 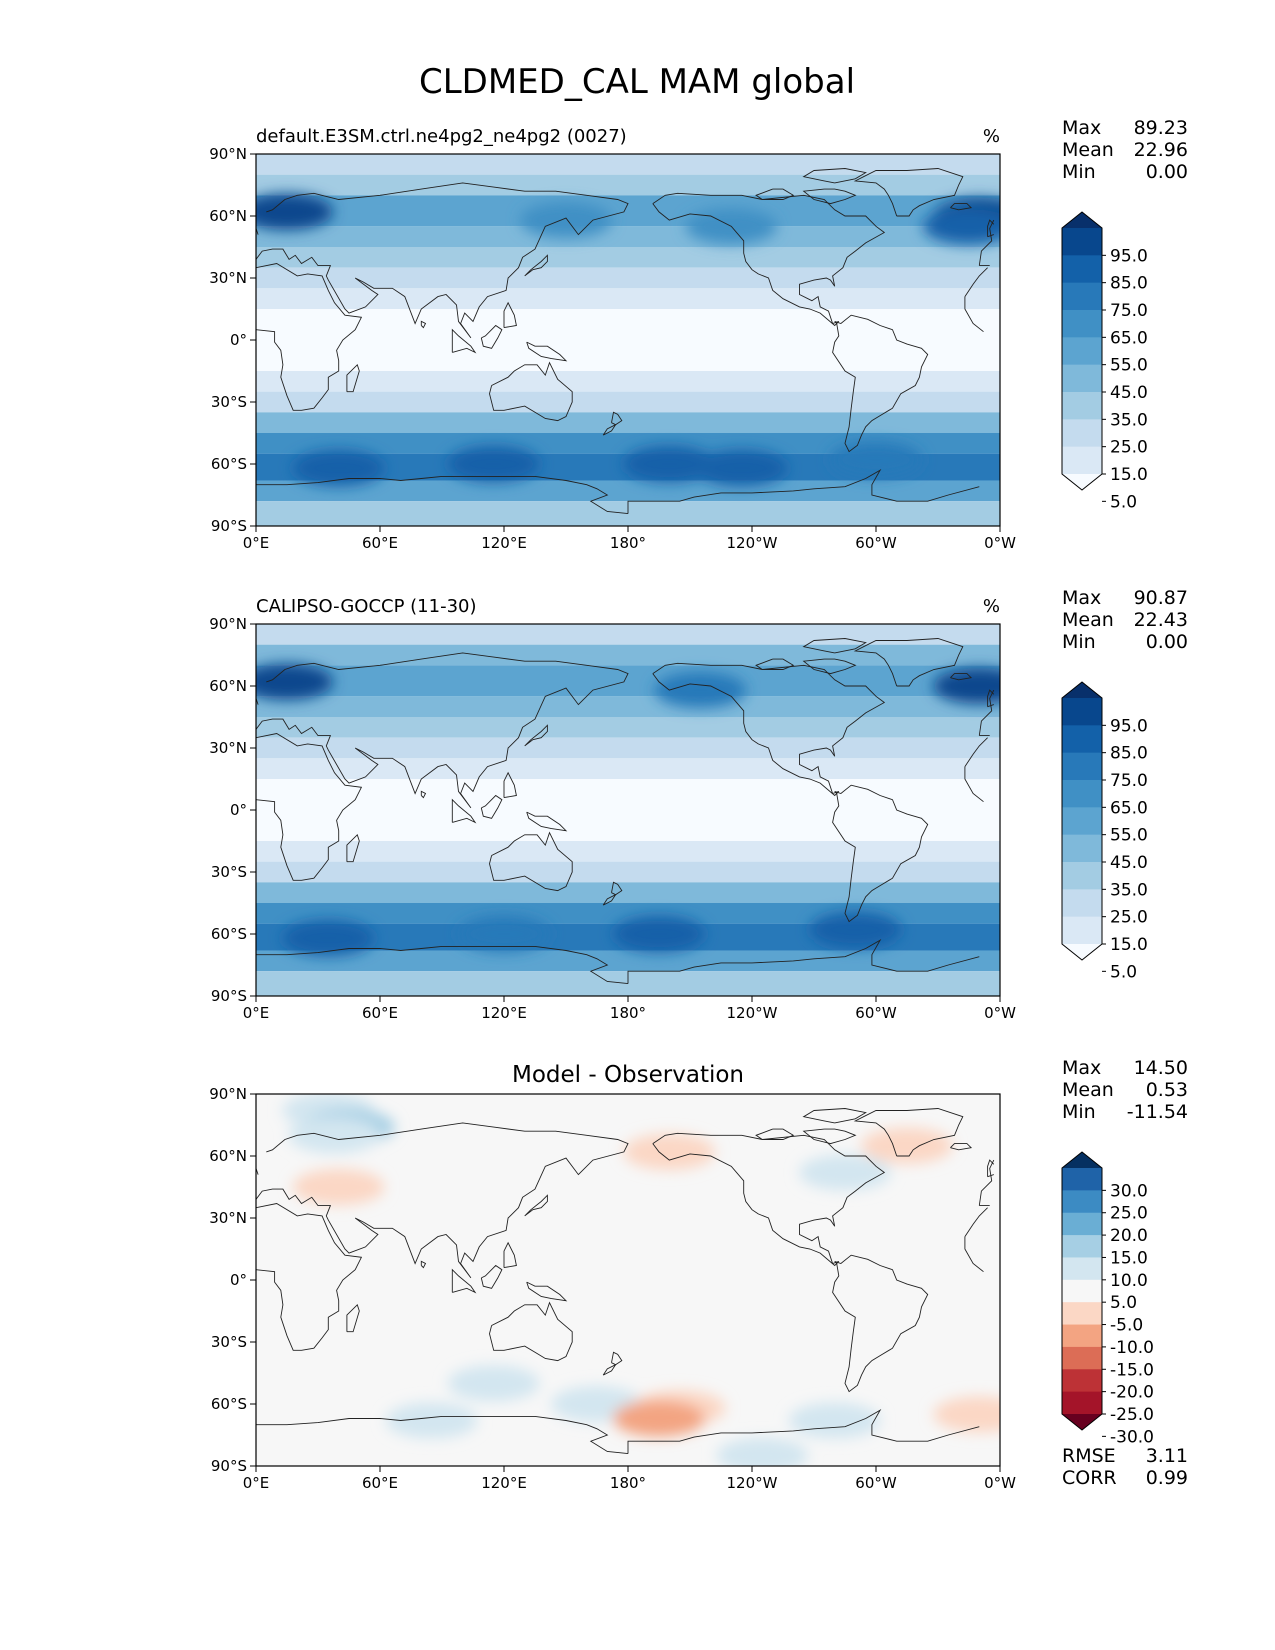 What do you see at coordinates (441, 136) in the screenshot?
I see `panel-left-title: default.E3SM.ctrl.ne4pg2_ne4pg2 (0027)` at bounding box center [441, 136].